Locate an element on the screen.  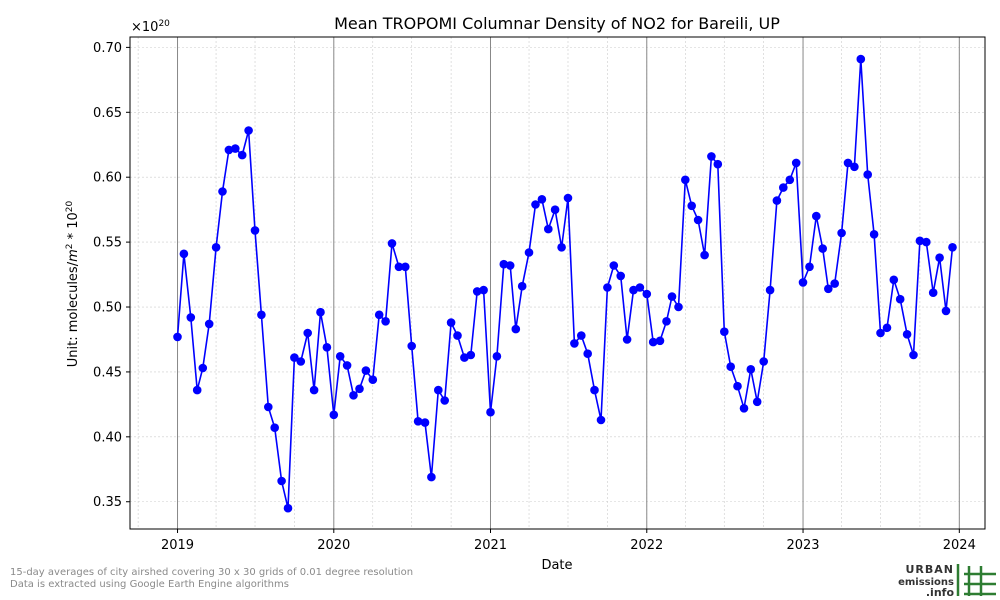
urban-emissions-logo: URBAN emissions .info is located at coordinates (947, 580).